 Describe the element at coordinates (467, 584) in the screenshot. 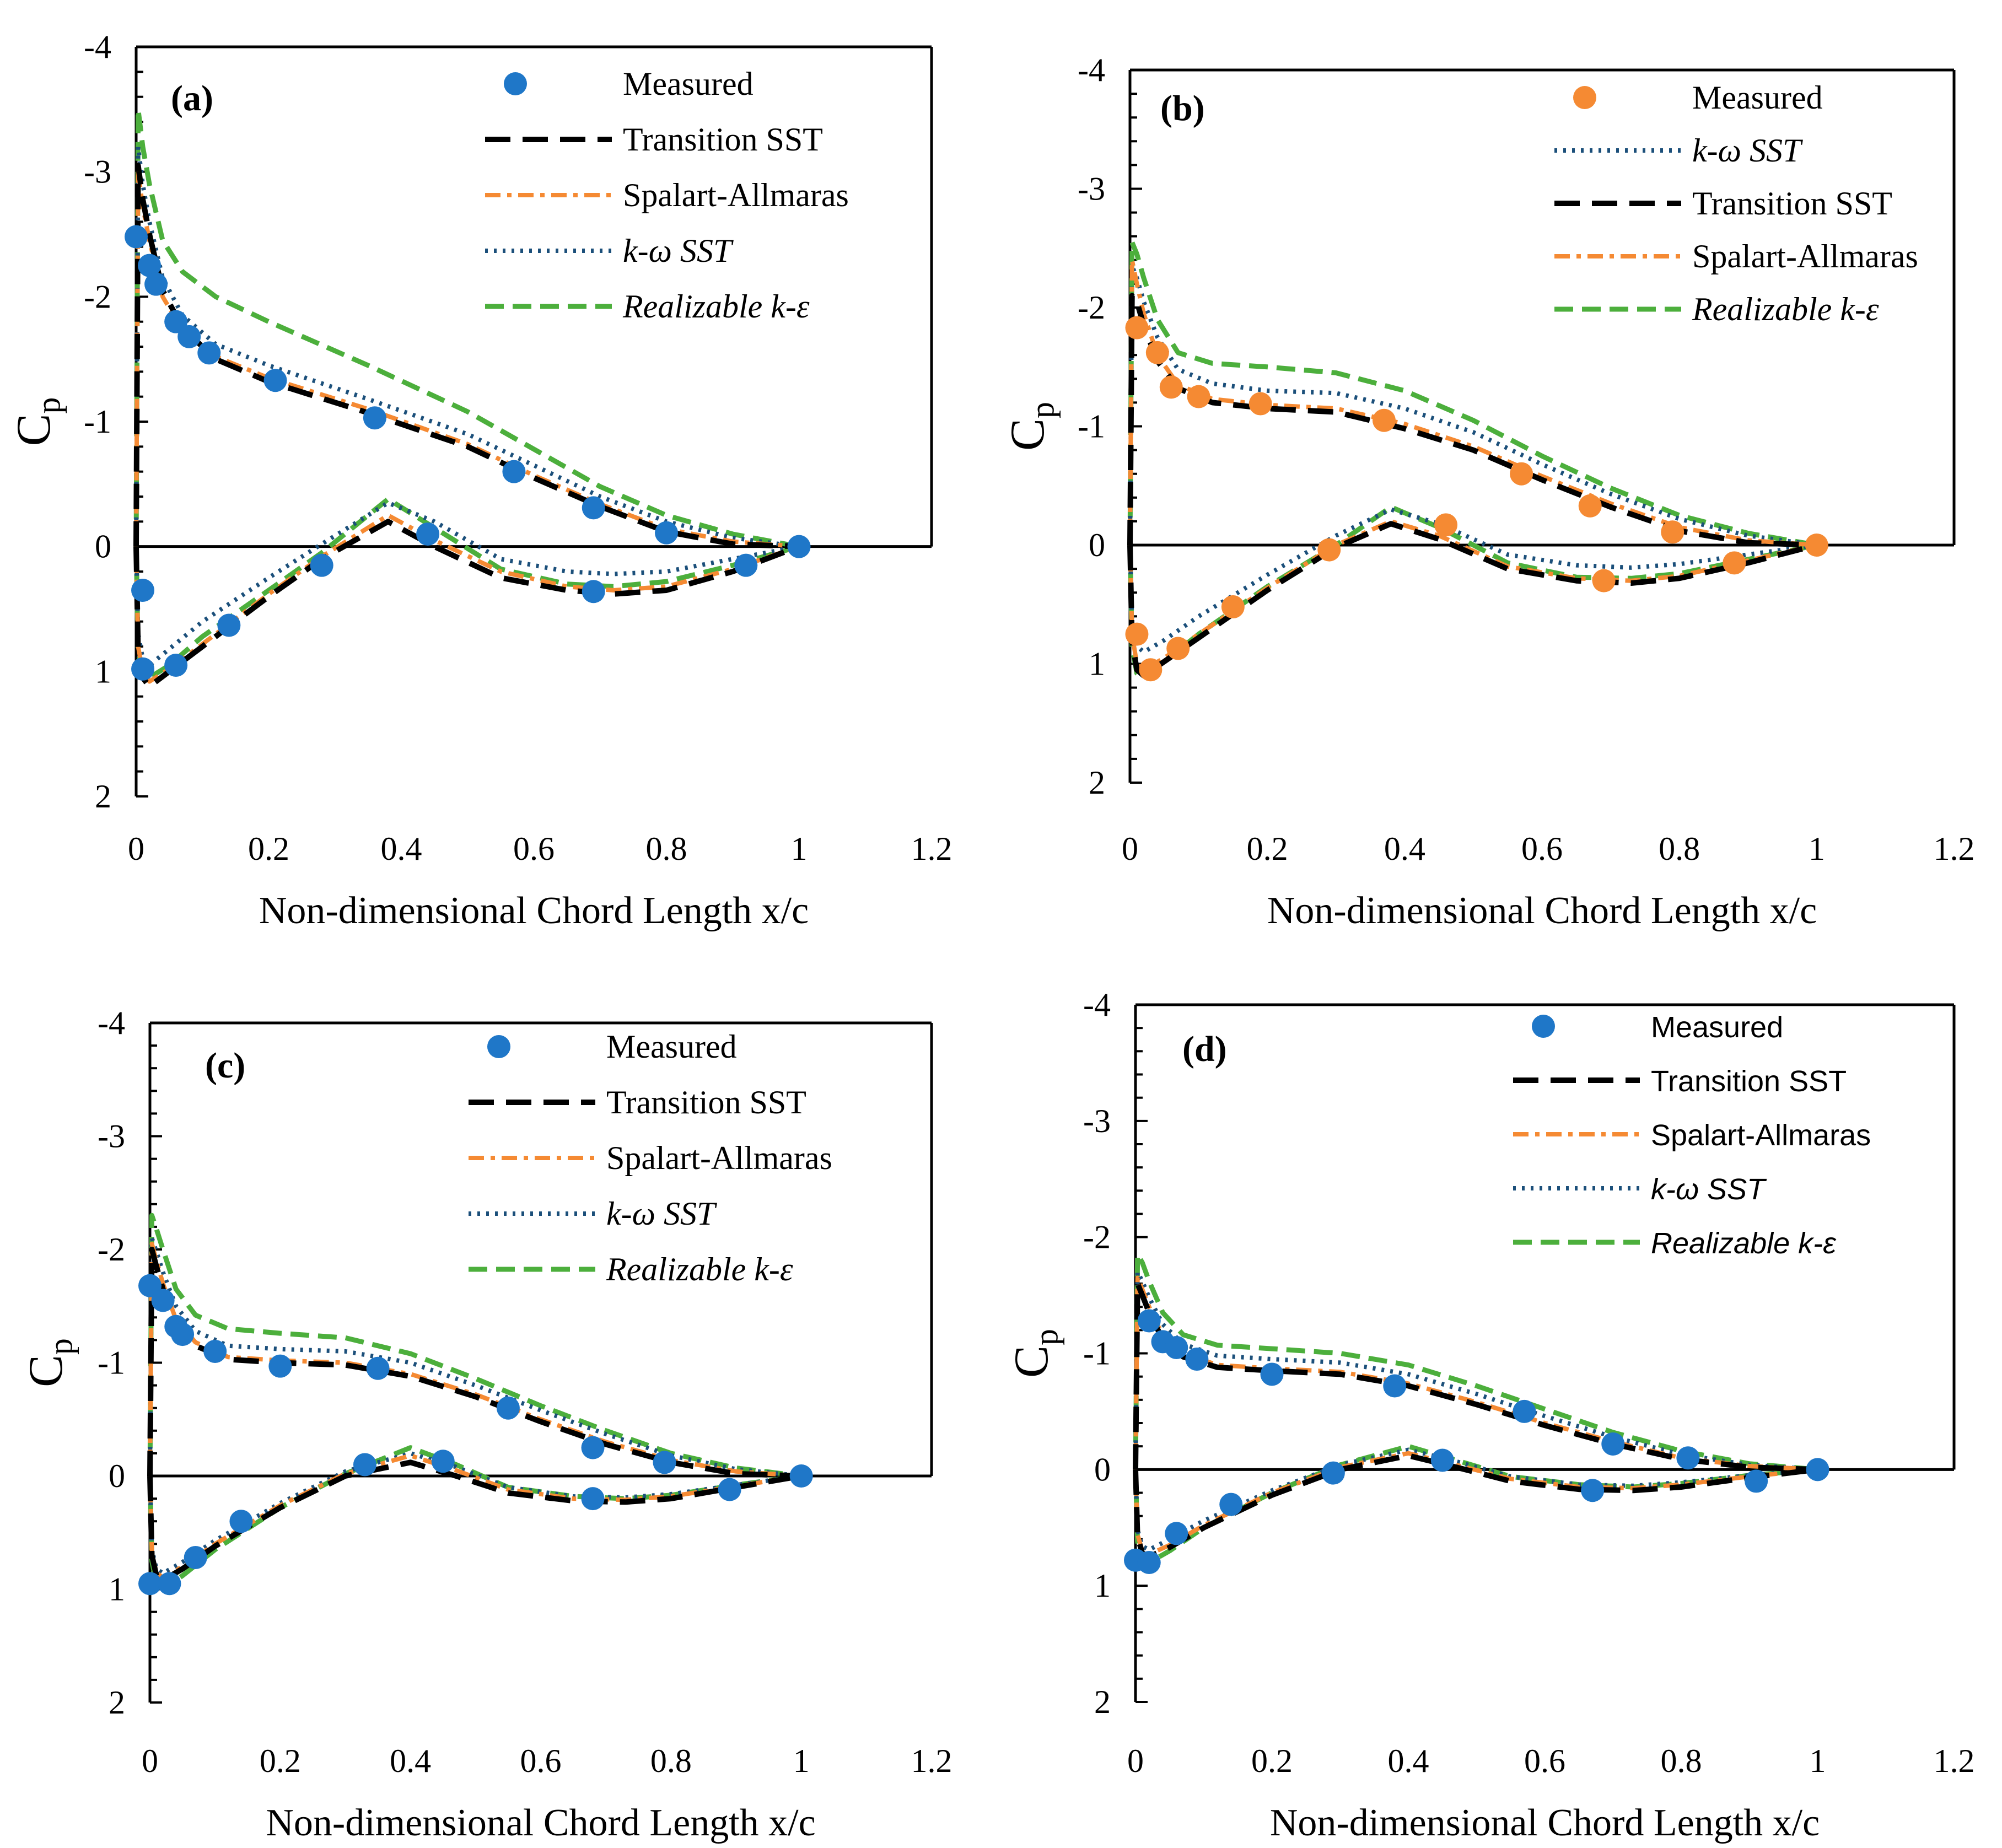

I see `series-line-k-omega-sst-lower` at that location.